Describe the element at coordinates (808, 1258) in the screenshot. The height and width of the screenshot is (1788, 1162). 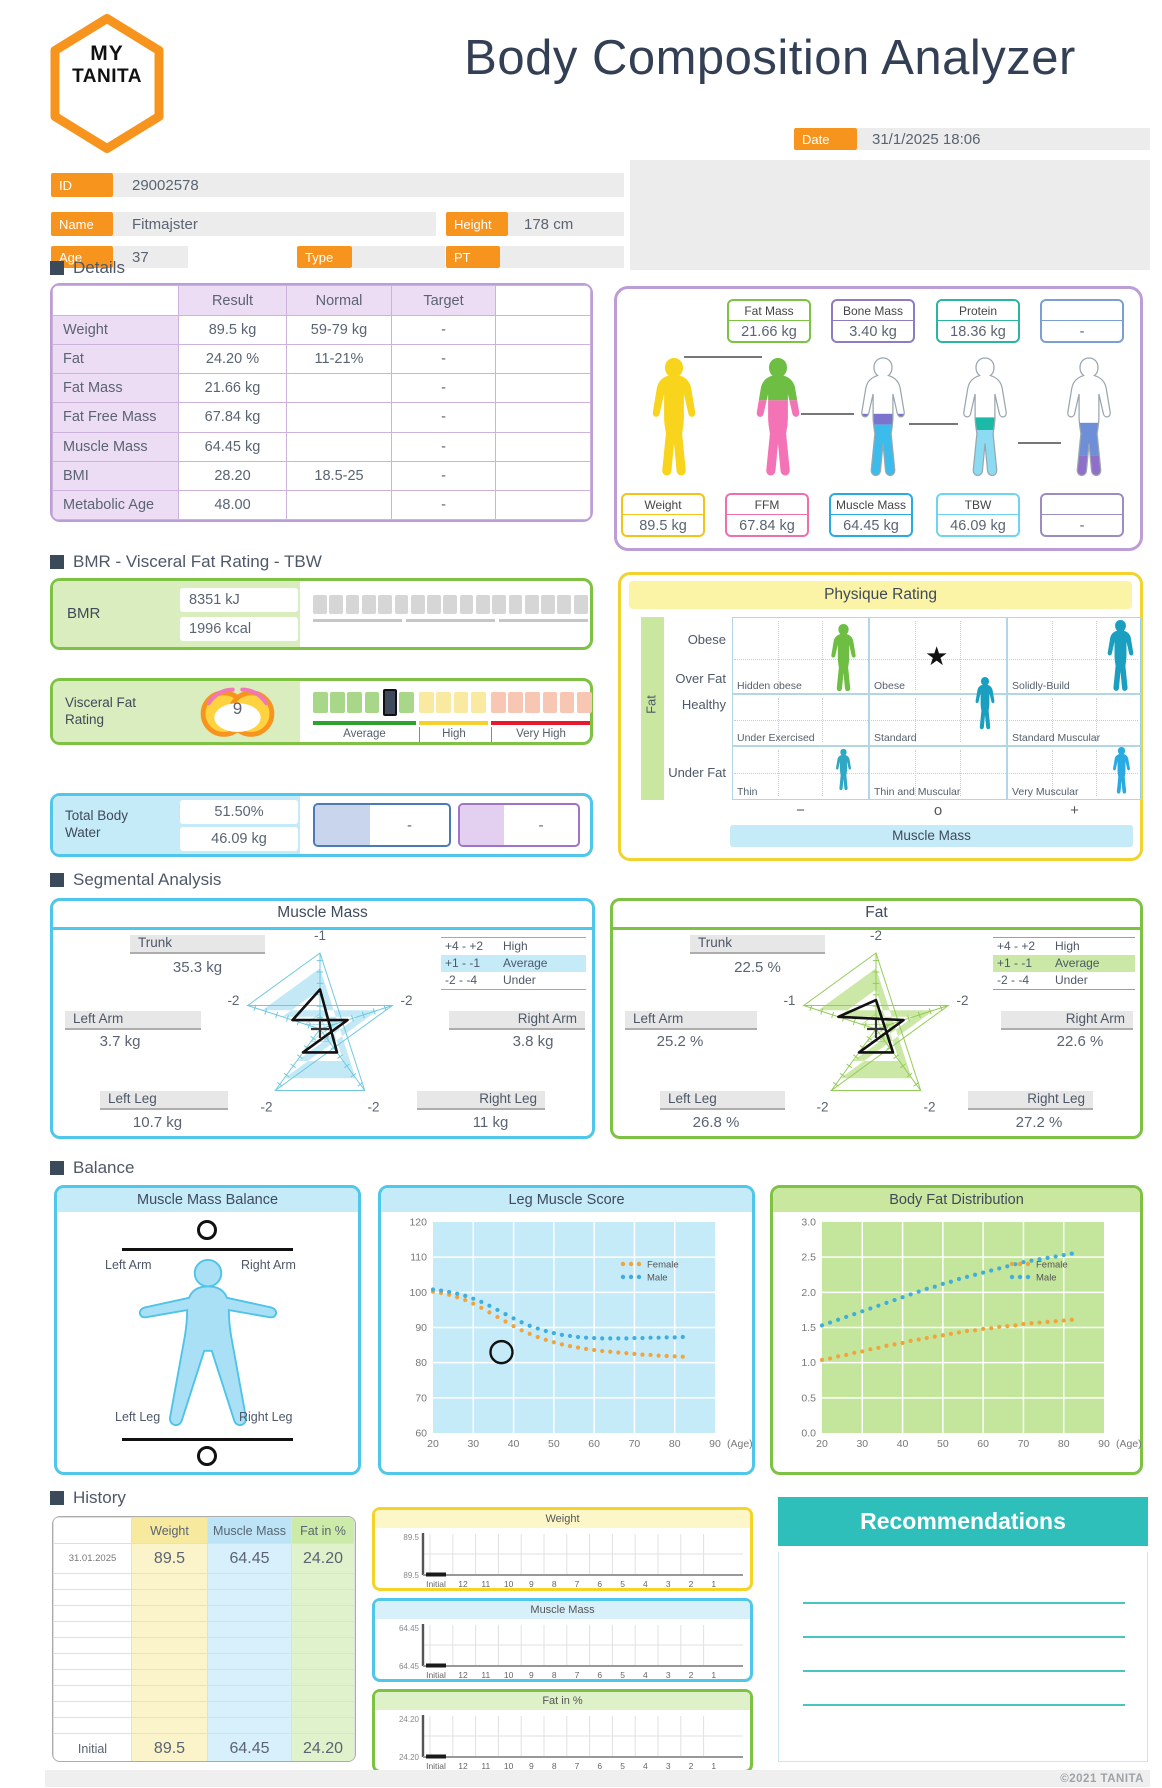
I see `svg-text: 2.5` at that location.